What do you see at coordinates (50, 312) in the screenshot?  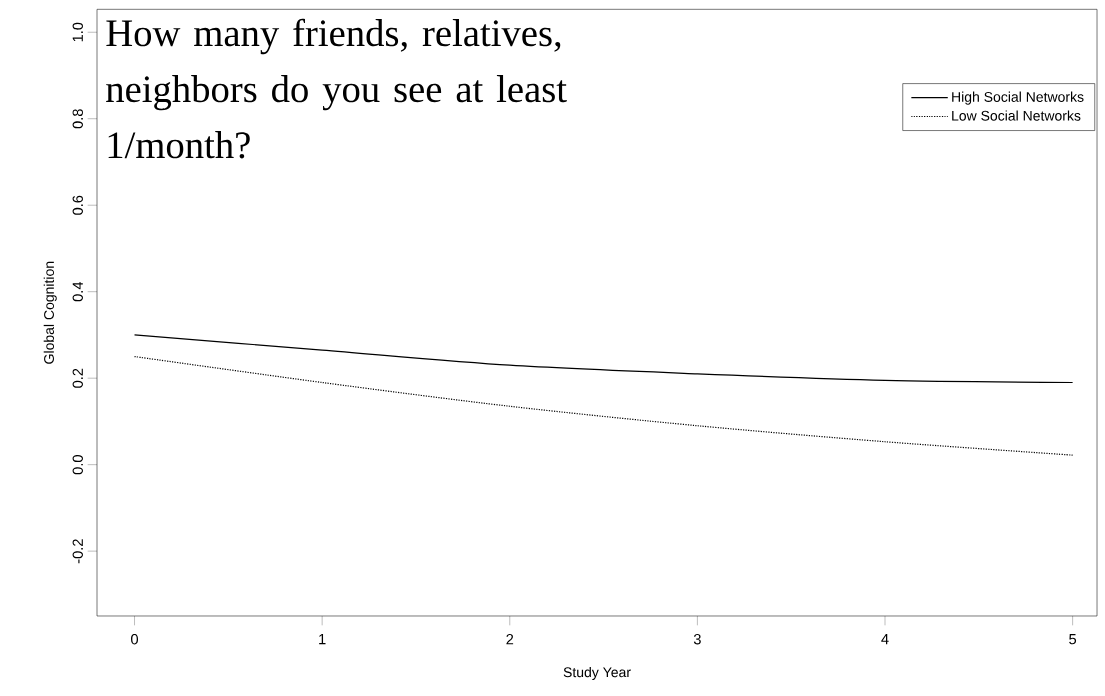 I see `y-axis-title: Global Cognition` at bounding box center [50, 312].